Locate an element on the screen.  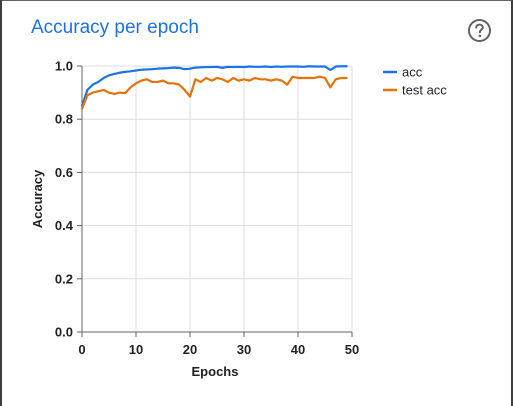
help-circle-icon is located at coordinates (479, 30).